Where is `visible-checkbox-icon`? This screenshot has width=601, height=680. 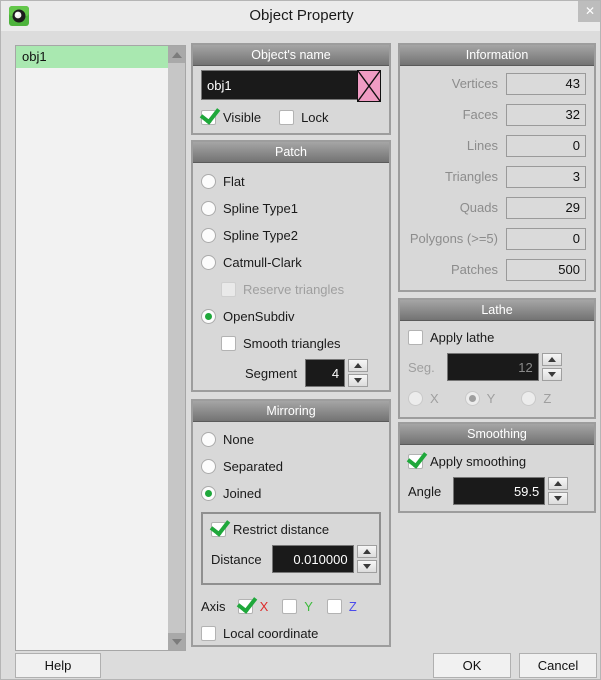 visible-checkbox-icon is located at coordinates (208, 117).